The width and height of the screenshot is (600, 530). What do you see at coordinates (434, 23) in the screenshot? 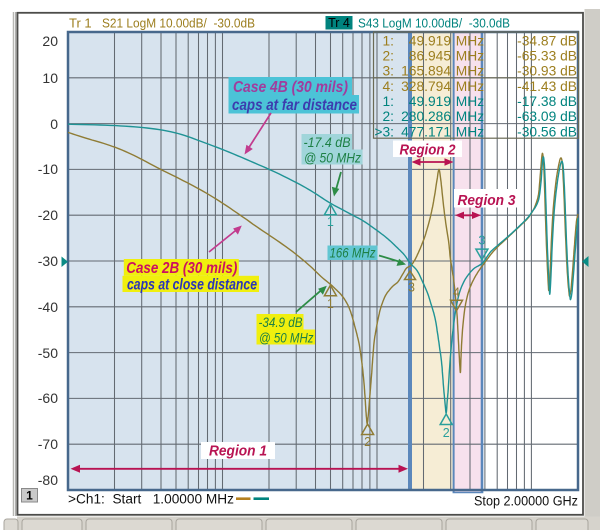
I see `svg-text: S43 LogM 10.00dB/ -30.0dB` at bounding box center [434, 23].